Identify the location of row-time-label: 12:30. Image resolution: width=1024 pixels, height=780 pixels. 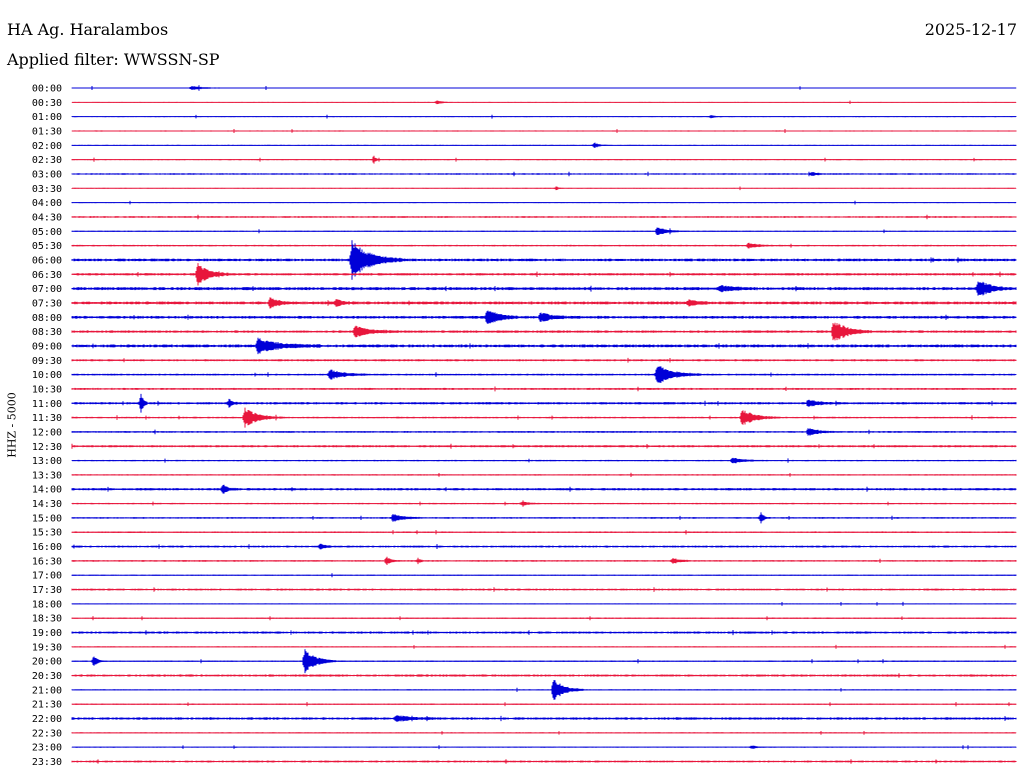
(47, 447).